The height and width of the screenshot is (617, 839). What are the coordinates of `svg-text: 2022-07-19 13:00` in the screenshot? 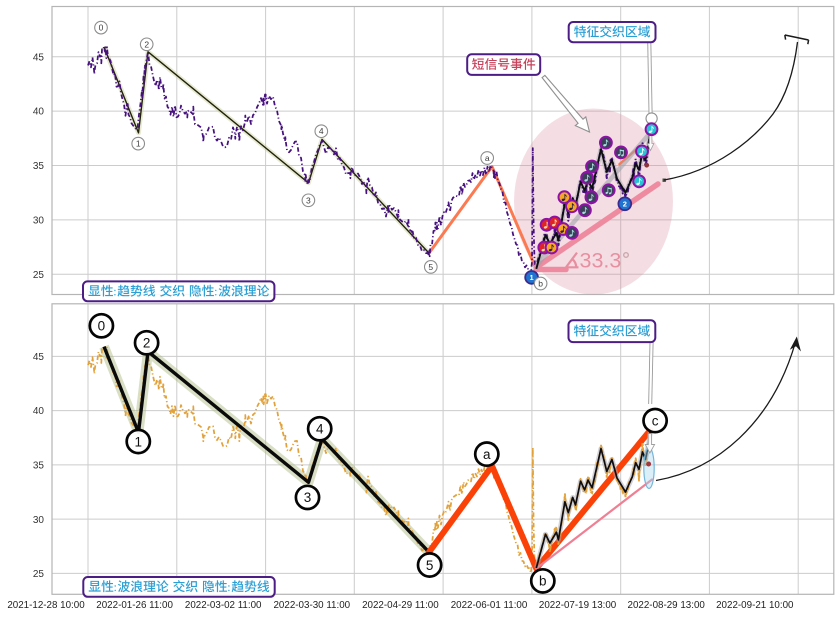 It's located at (578, 605).